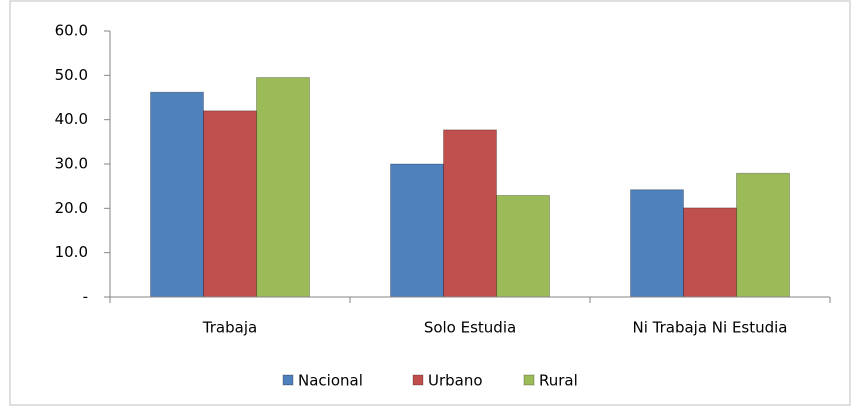  What do you see at coordinates (71, 31) in the screenshot?
I see `y-tick-label: 60.0` at bounding box center [71, 31].